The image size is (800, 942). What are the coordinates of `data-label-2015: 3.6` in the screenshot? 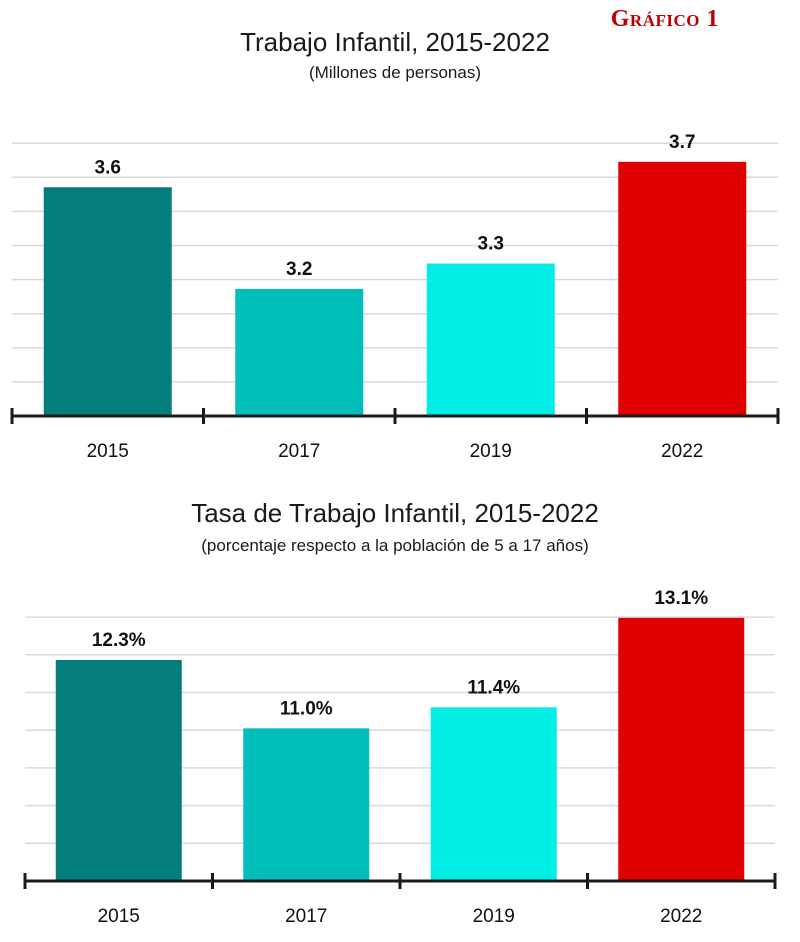 It's located at (108, 167).